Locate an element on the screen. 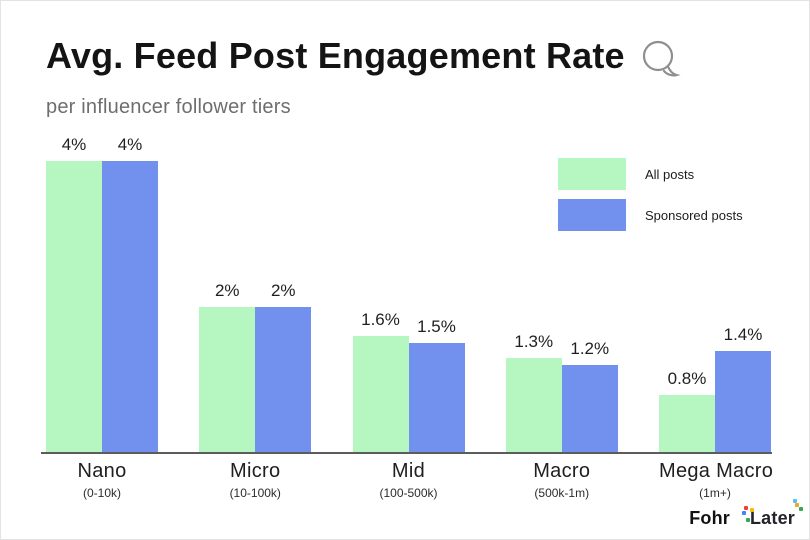 This screenshot has height=540, width=810. bar-wrap: 1.2% is located at coordinates (589, 396).